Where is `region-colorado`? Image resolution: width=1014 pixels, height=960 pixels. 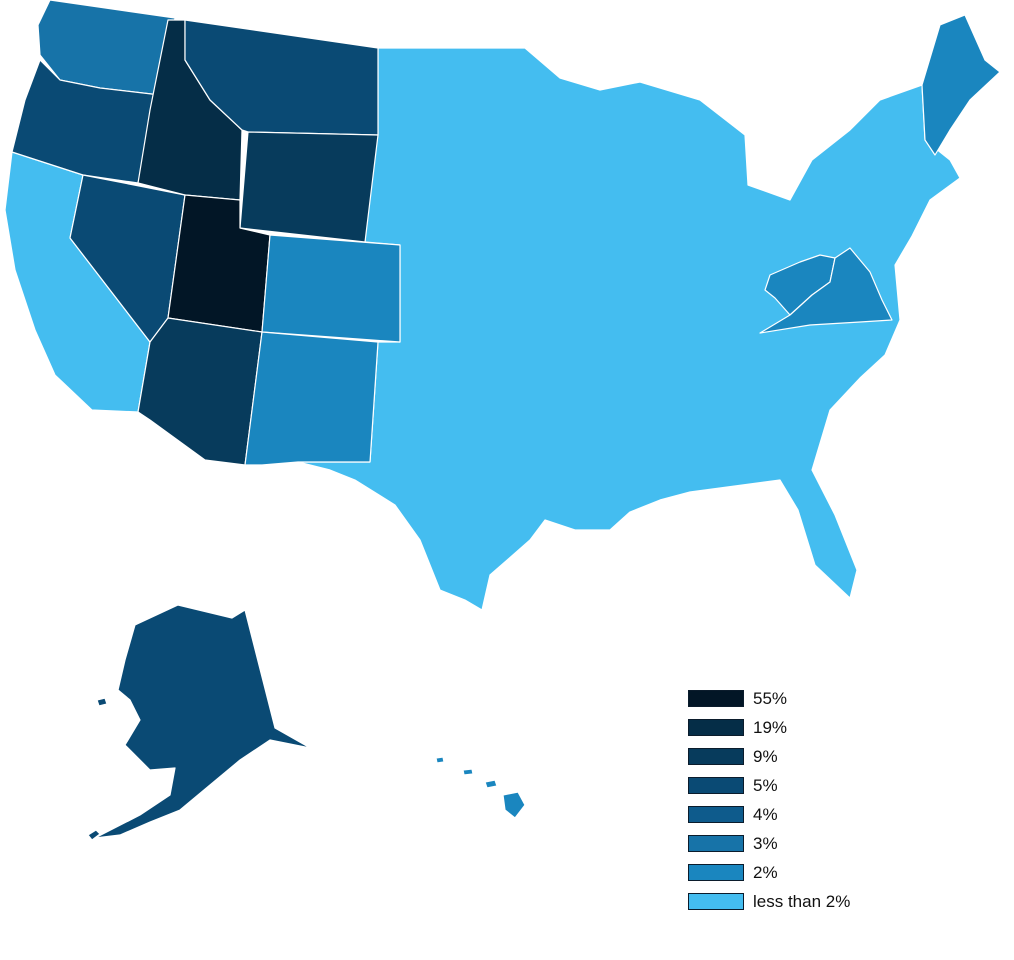
region-colorado is located at coordinates (331, 288).